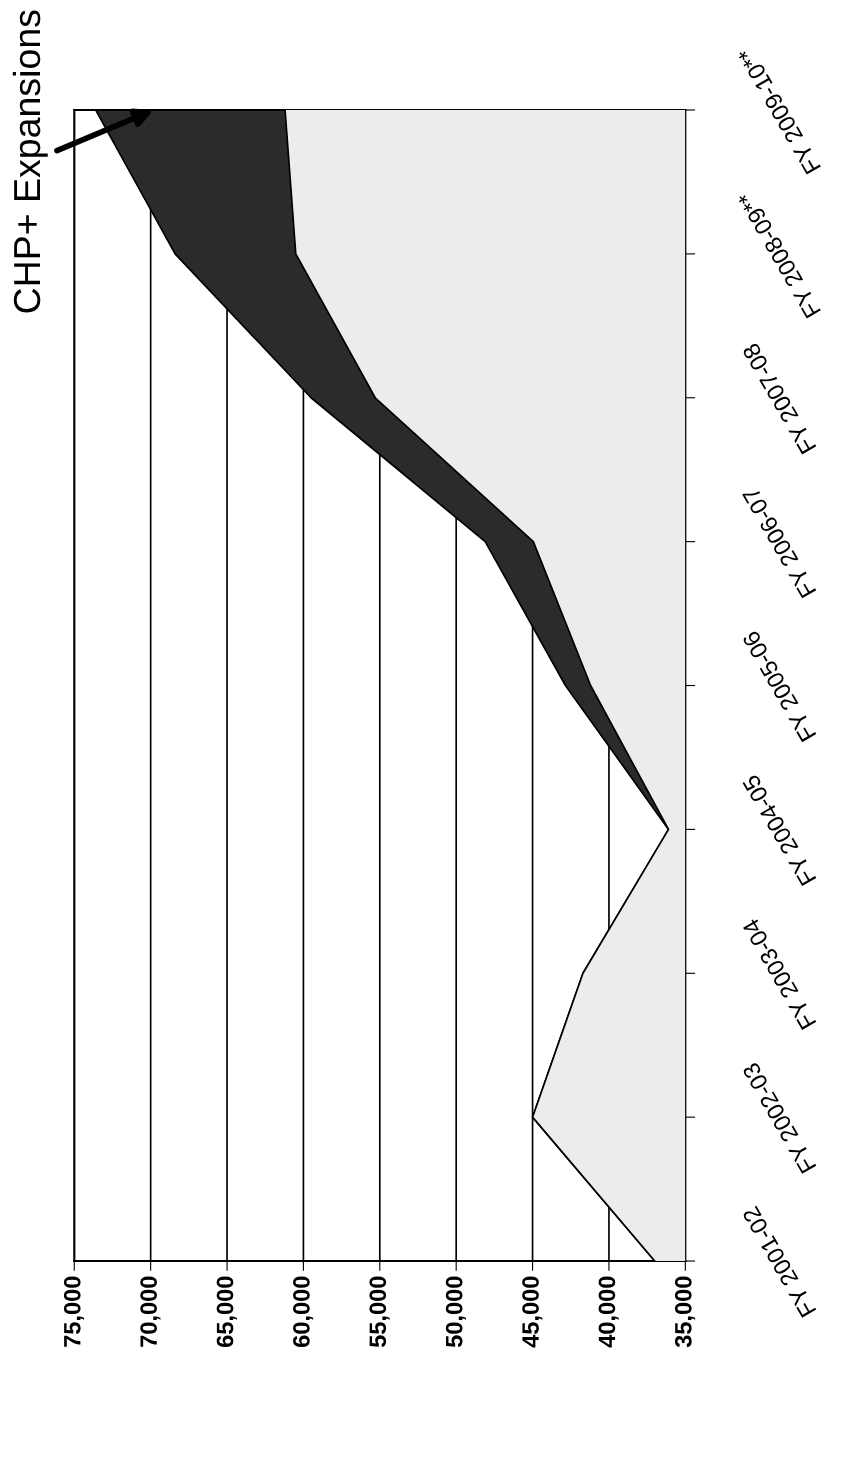 The image size is (844, 1457). What do you see at coordinates (30, 161) in the screenshot?
I see `annotation: CHP+ Expansions` at bounding box center [30, 161].